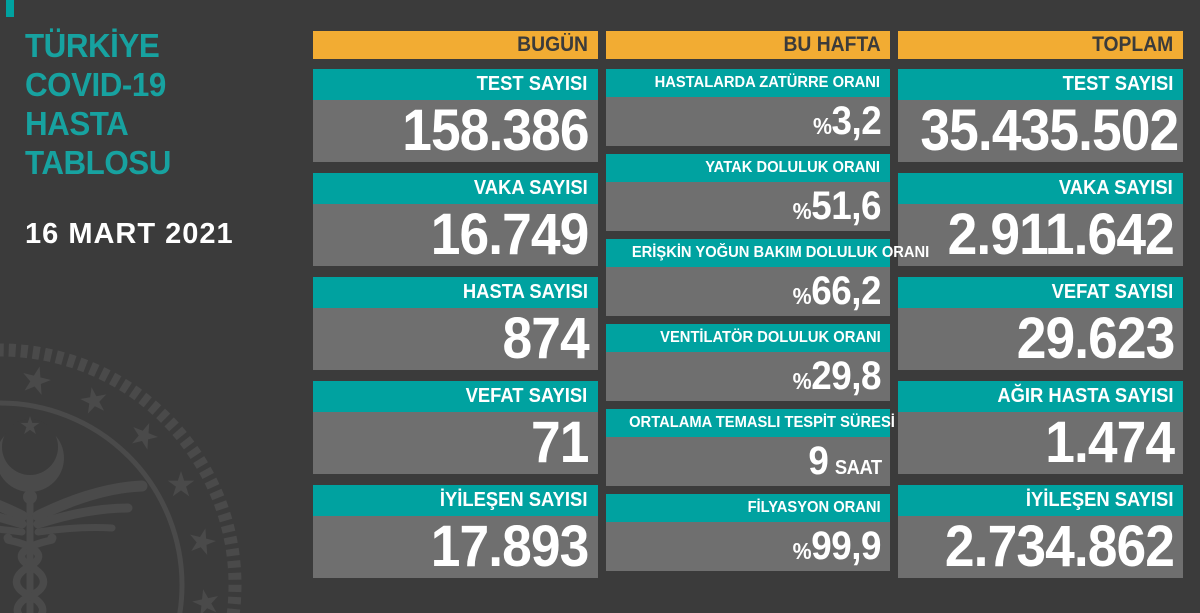 The image size is (1200, 613). What do you see at coordinates (455, 443) in the screenshot?
I see `stat-value-bar: 71` at bounding box center [455, 443].